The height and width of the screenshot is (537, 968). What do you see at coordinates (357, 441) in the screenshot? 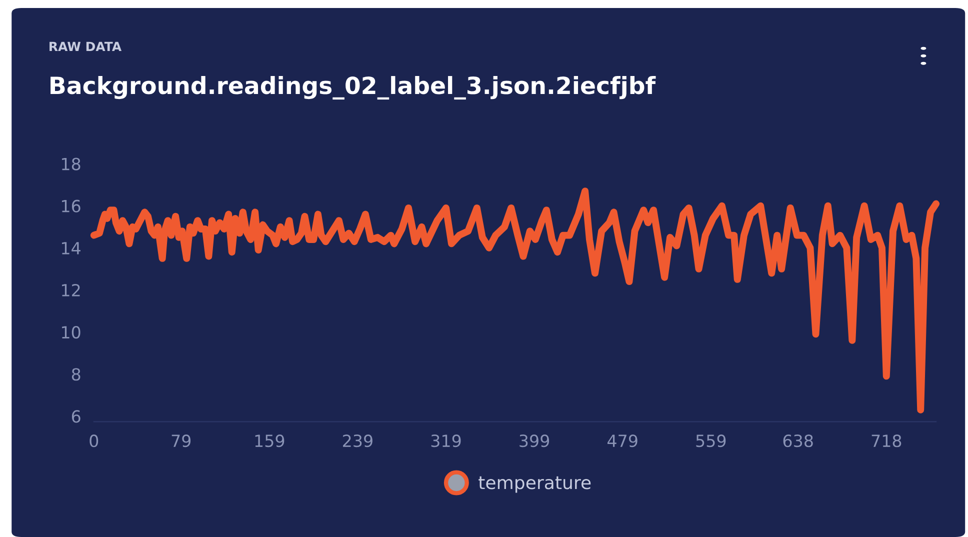
I see `x-tick-label: 239` at bounding box center [357, 441].